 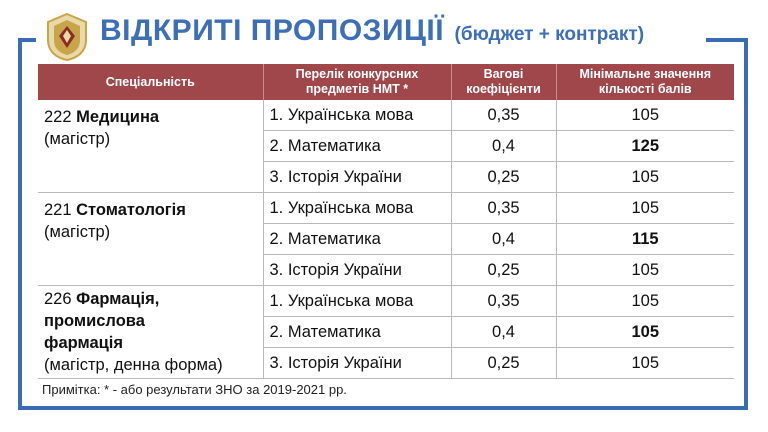 What do you see at coordinates (58, 210) in the screenshot?
I see `specialty-code: 221` at bounding box center [58, 210].